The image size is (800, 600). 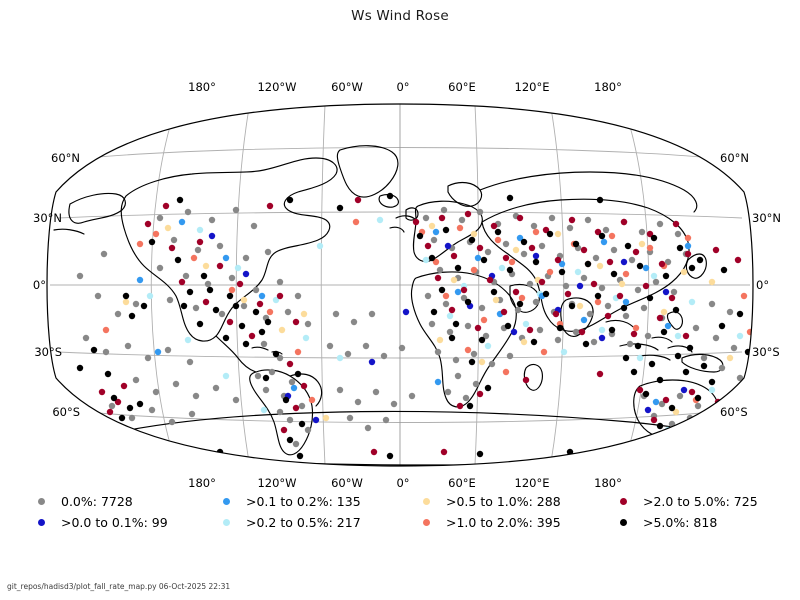 What do you see at coordinates (608, 483) in the screenshot?
I see `lon-label-bottom-6: 180°` at bounding box center [608, 483].